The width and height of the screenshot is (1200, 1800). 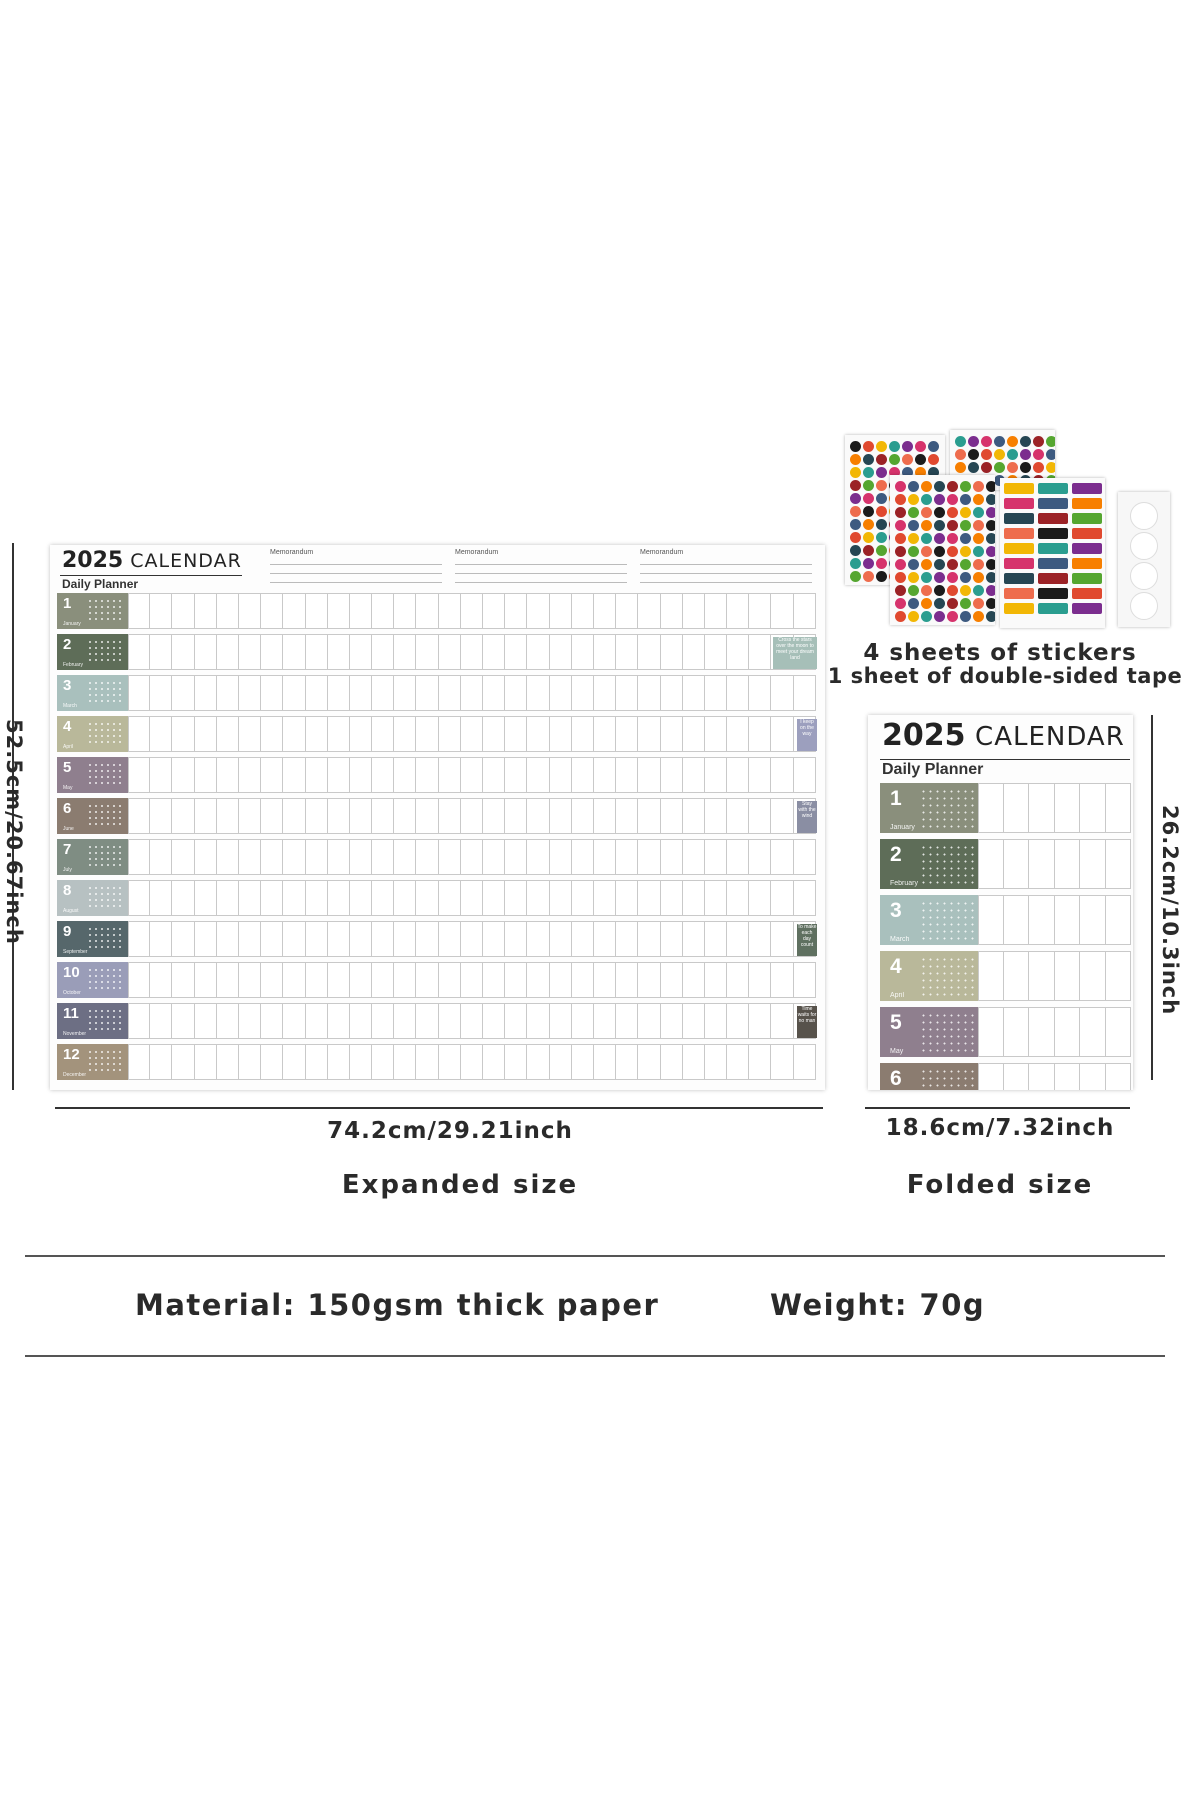 I want to click on month-block: 3 March, so click(x=92, y=693).